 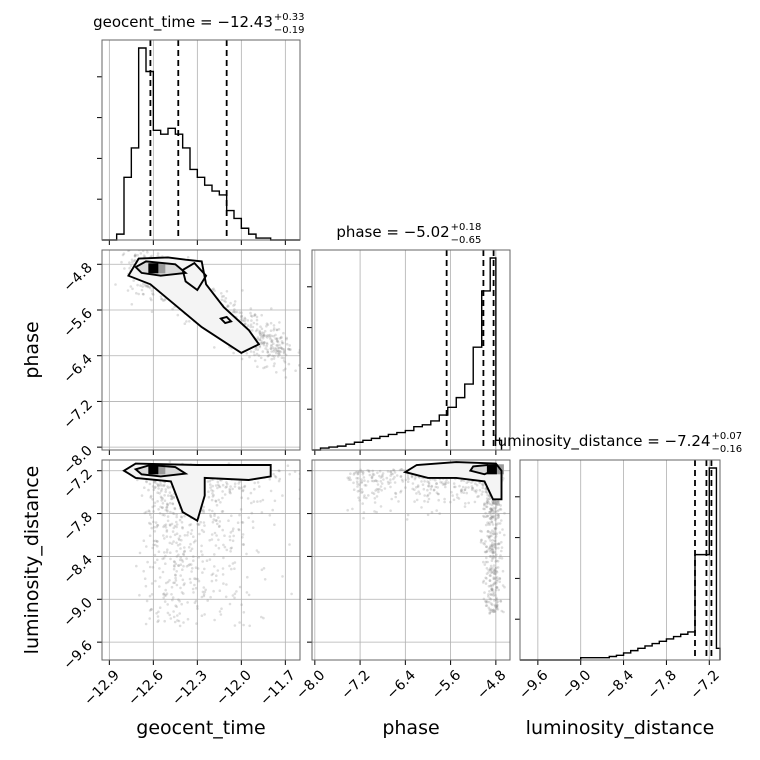 I want to click on contour-fill-outer, so click(x=197, y=492).